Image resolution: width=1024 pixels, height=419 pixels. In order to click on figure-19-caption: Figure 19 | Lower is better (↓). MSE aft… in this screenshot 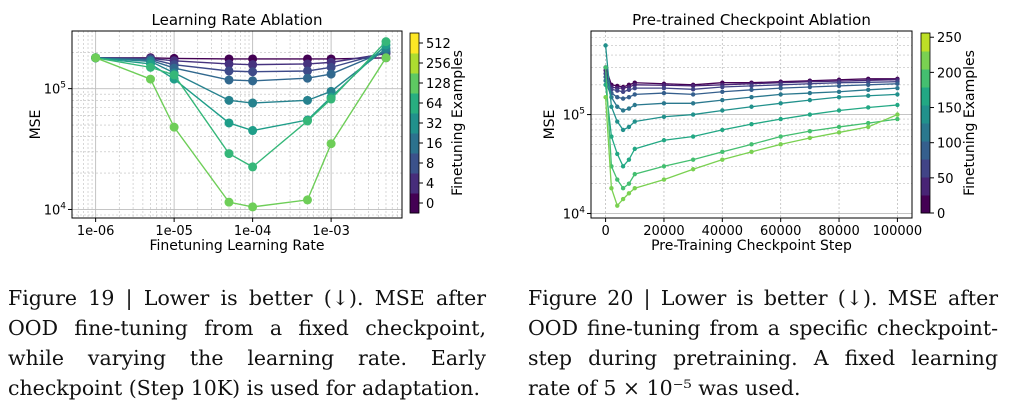, I will do `click(247, 343)`.